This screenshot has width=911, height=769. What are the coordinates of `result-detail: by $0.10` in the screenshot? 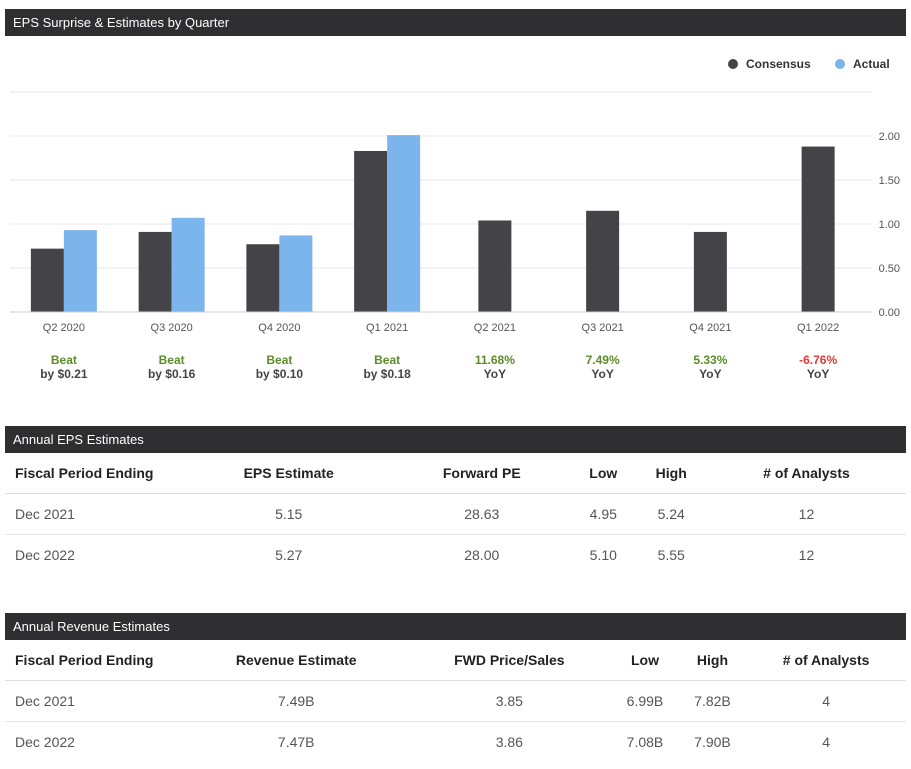 It's located at (280, 374).